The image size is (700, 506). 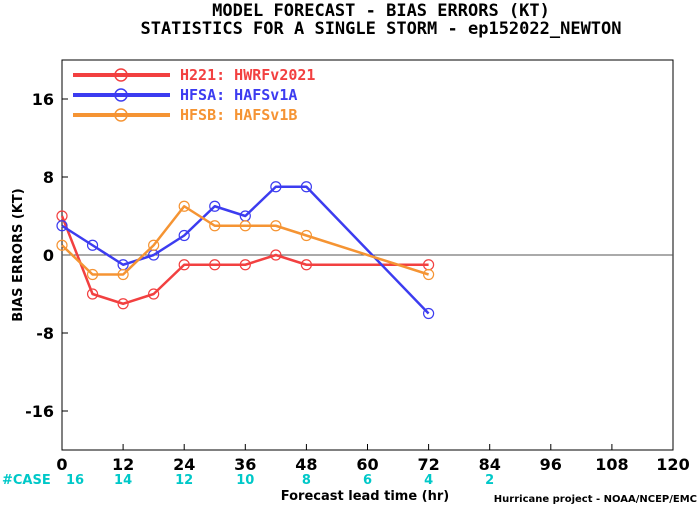 I want to click on credit-text: Hurricane project - NOAA/NCEP/EMC, so click(x=595, y=499).